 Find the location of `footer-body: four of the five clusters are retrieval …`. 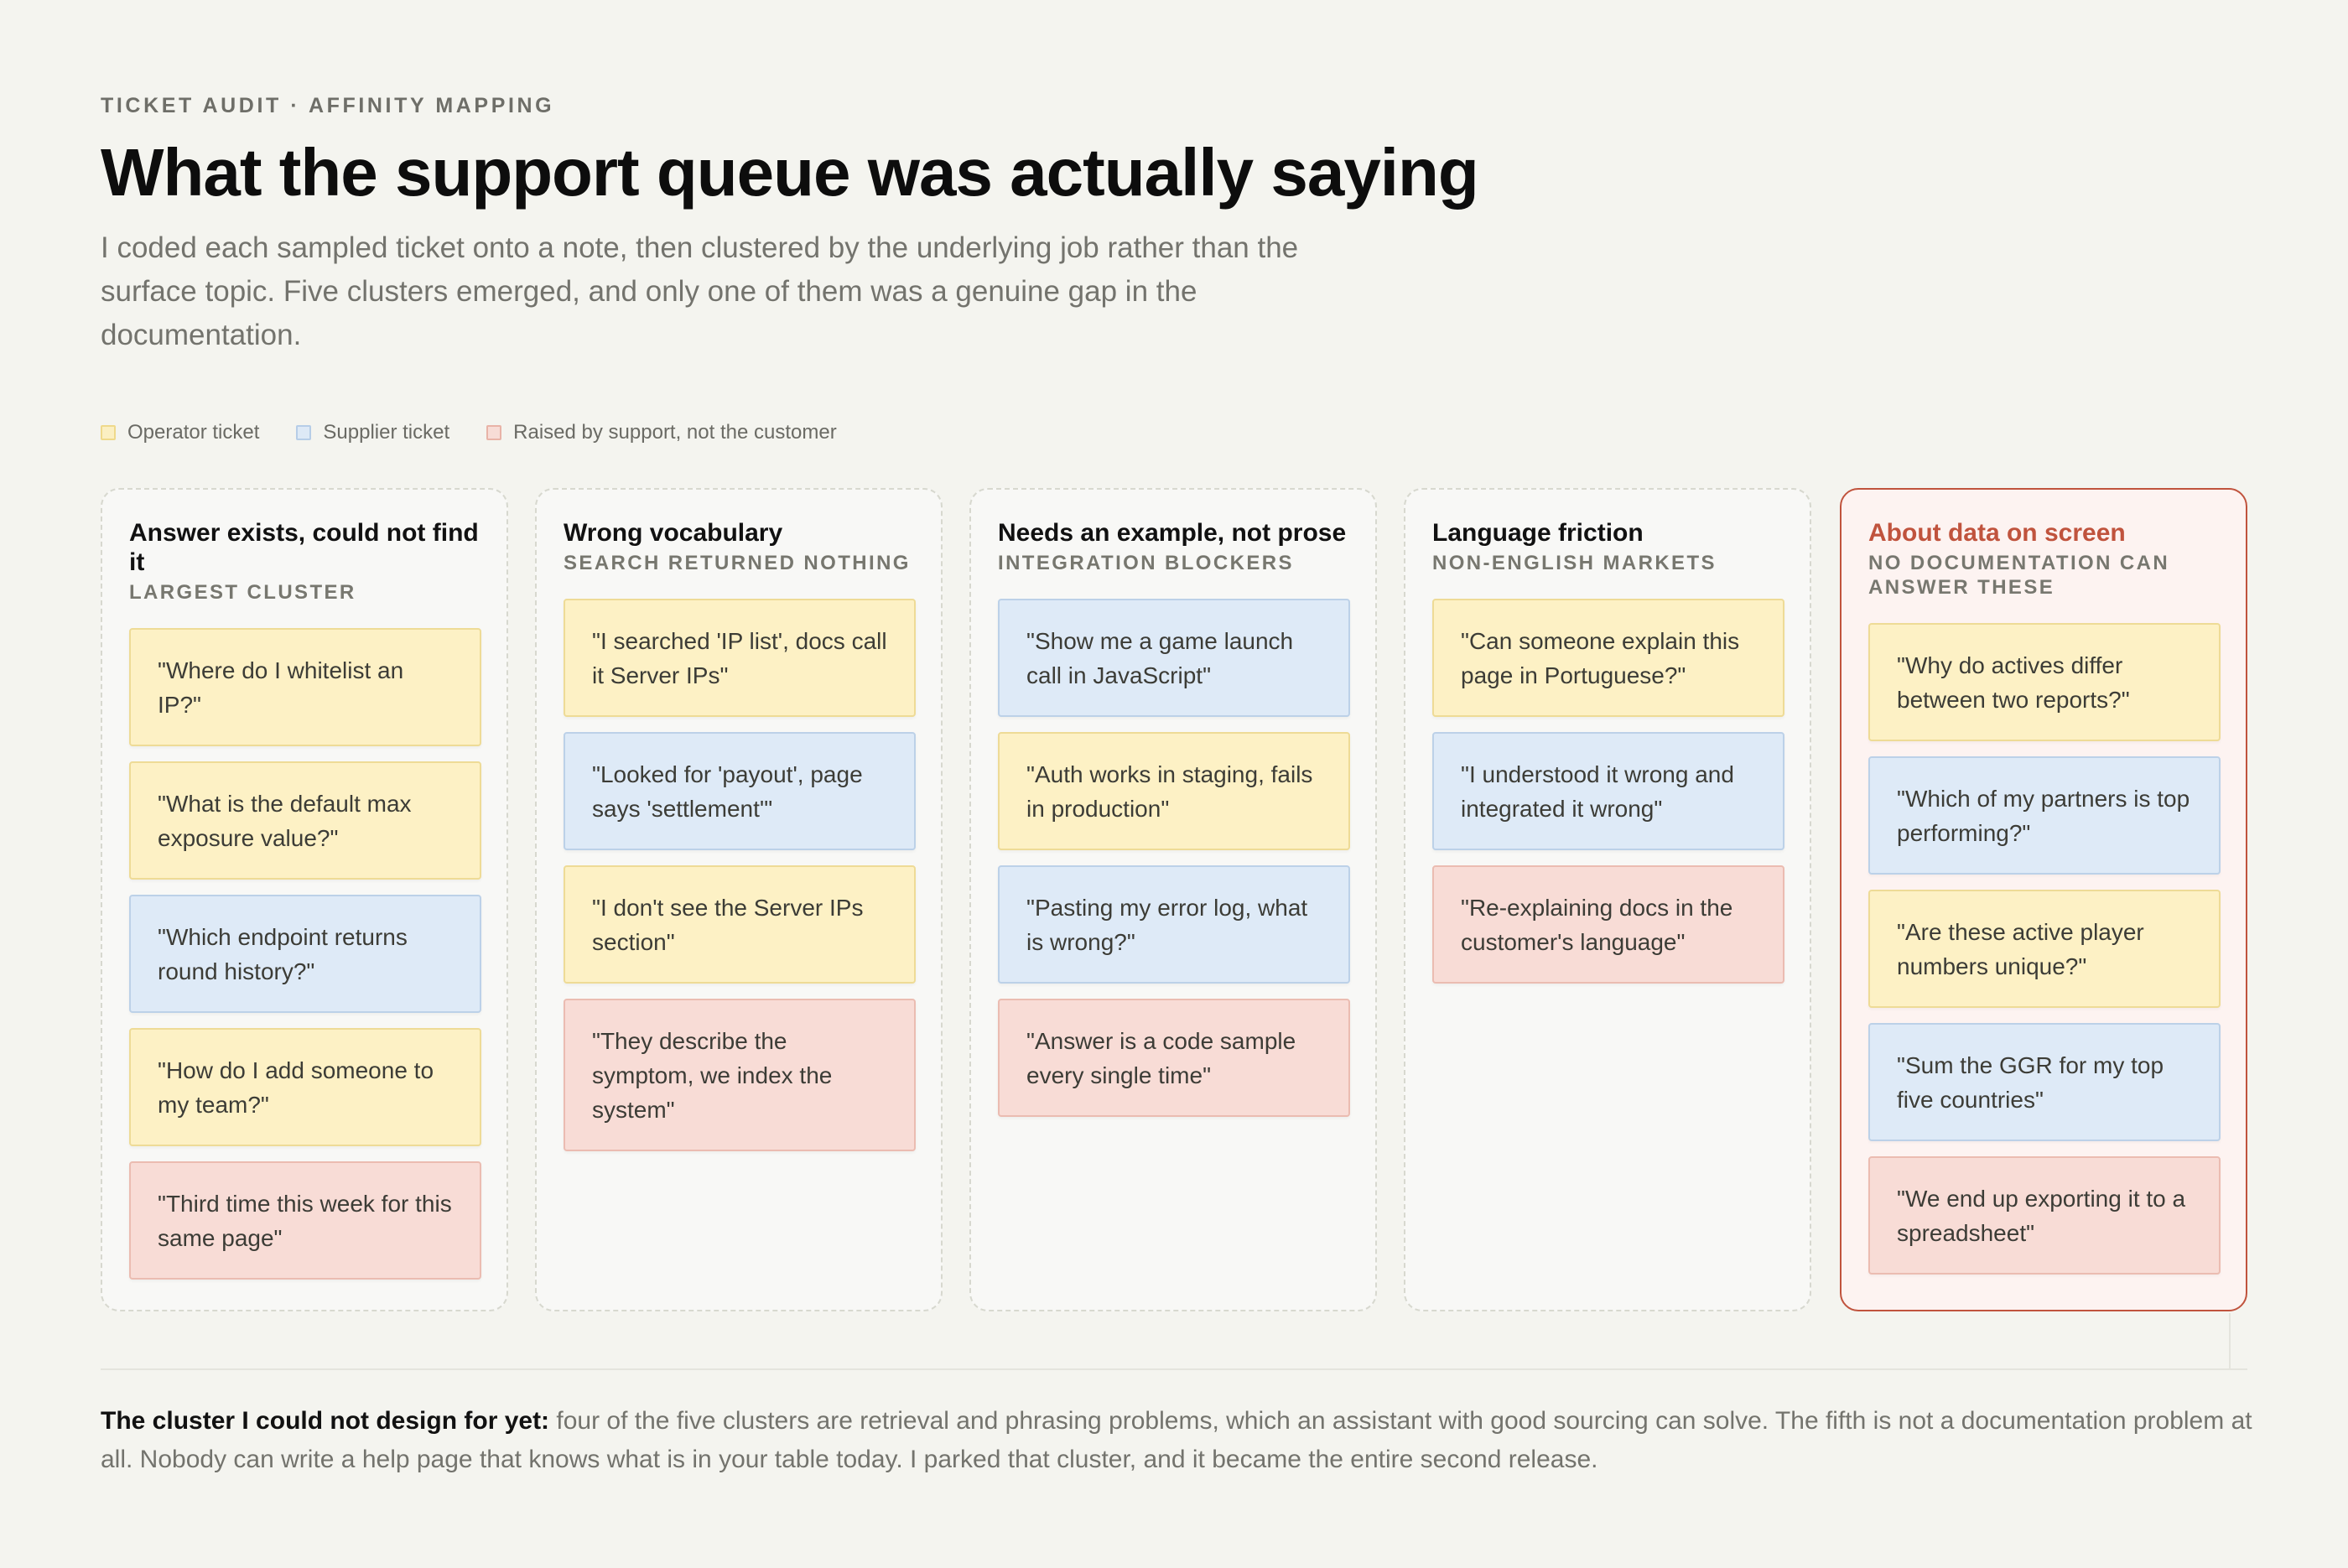

footer-body: four of the five clusters are retrieval … is located at coordinates (1176, 1440).